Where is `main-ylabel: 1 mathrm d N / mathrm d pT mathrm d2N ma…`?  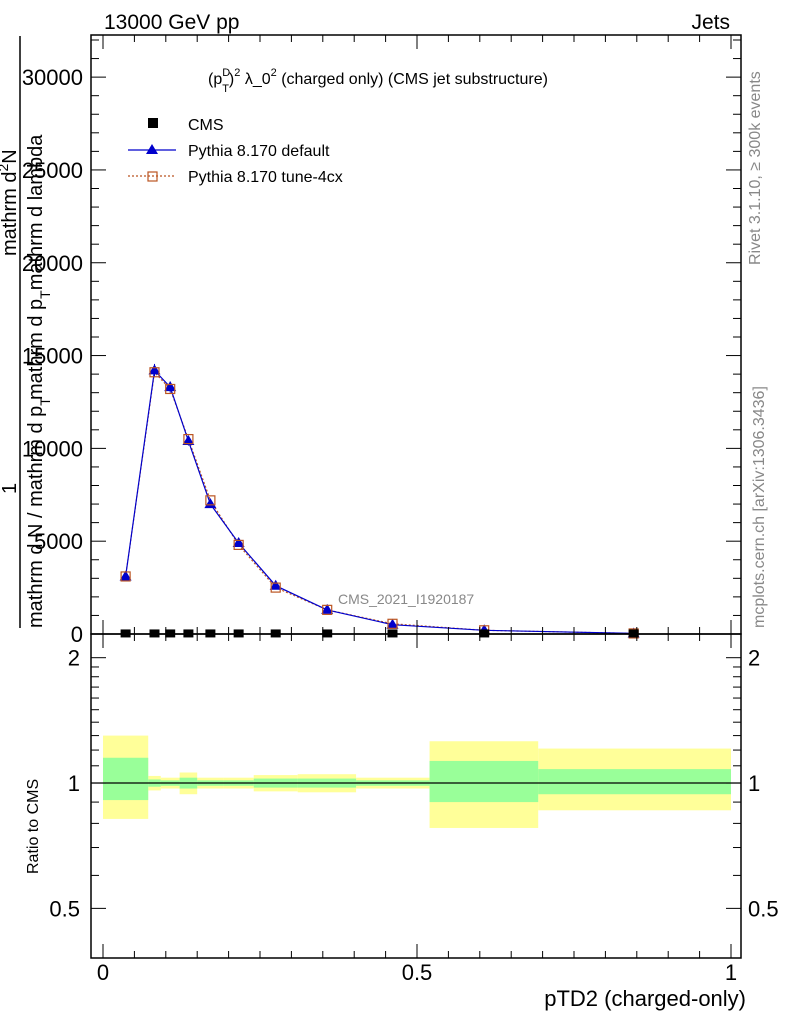 main-ylabel: 1 mathrm d N / mathrm d pT mathrm d2N ma… is located at coordinates (26, 332).